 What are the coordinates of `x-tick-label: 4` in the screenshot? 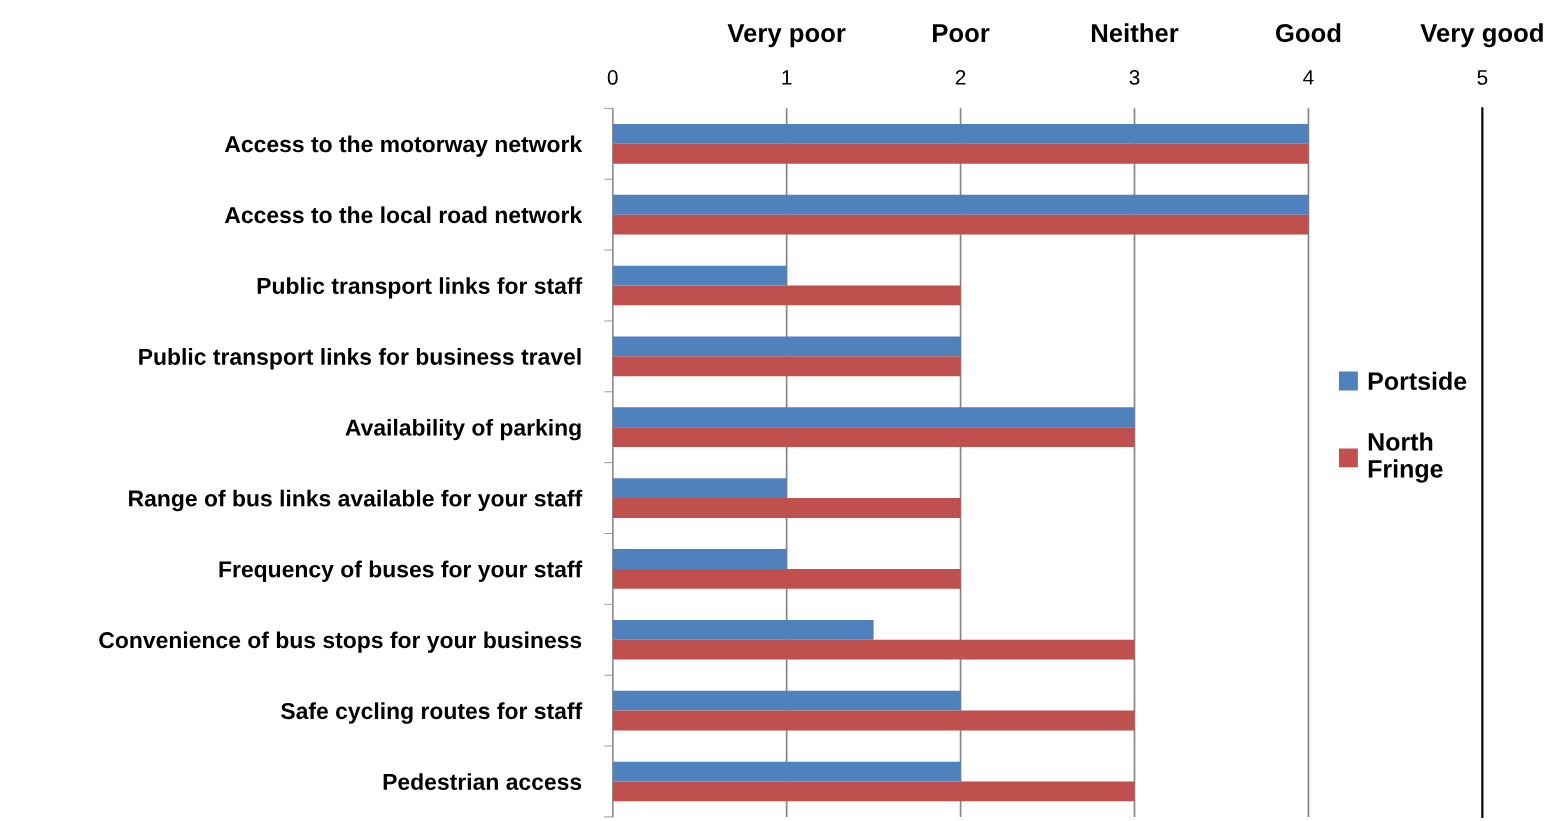 It's located at (1308, 77).